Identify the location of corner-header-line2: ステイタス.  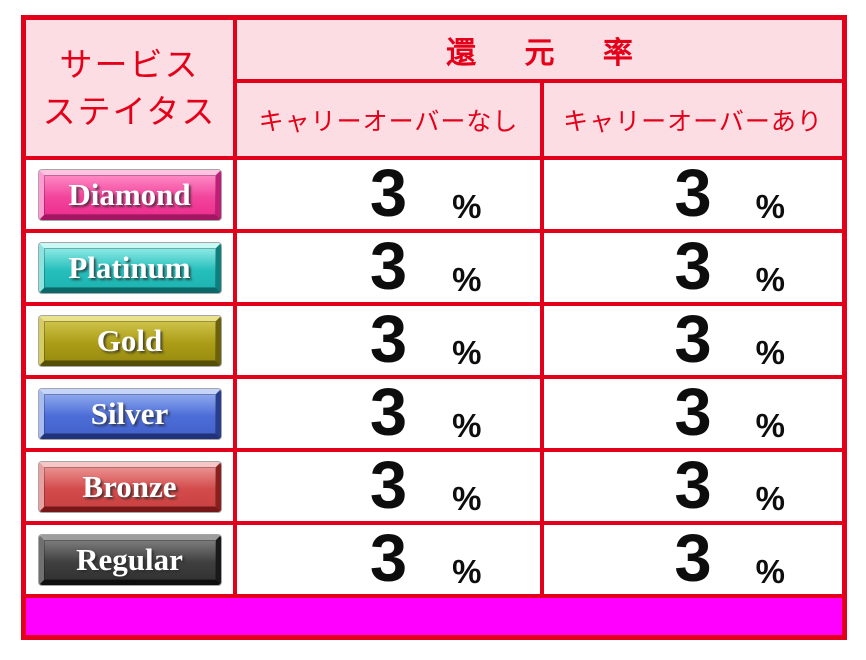
(129, 111).